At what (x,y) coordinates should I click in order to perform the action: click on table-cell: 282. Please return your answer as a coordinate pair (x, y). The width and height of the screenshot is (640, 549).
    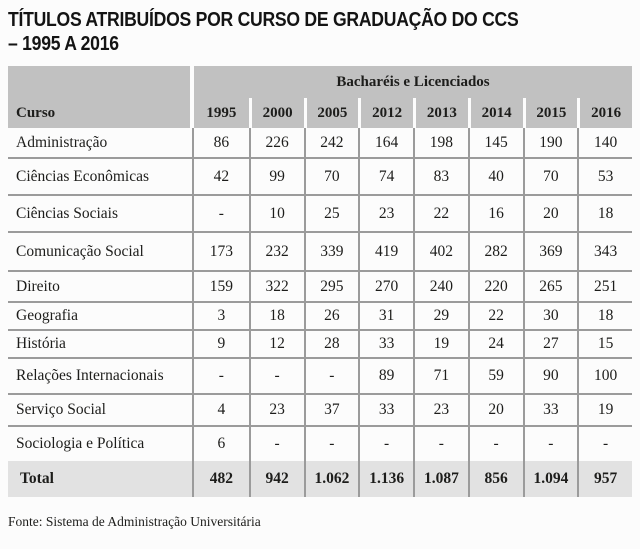
    Looking at the image, I should click on (495, 251).